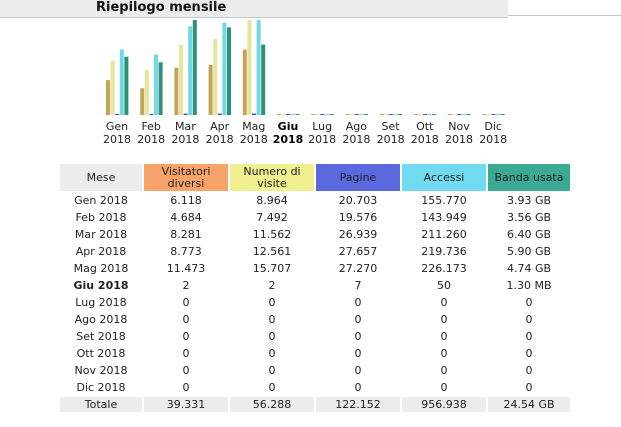 The width and height of the screenshot is (621, 427). Describe the element at coordinates (322, 126) in the screenshot. I see `month-name: Lug` at that location.